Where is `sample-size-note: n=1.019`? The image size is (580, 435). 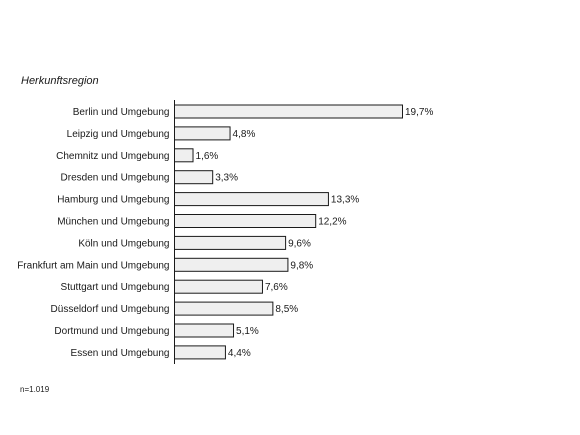 sample-size-note: n=1.019 is located at coordinates (35, 389).